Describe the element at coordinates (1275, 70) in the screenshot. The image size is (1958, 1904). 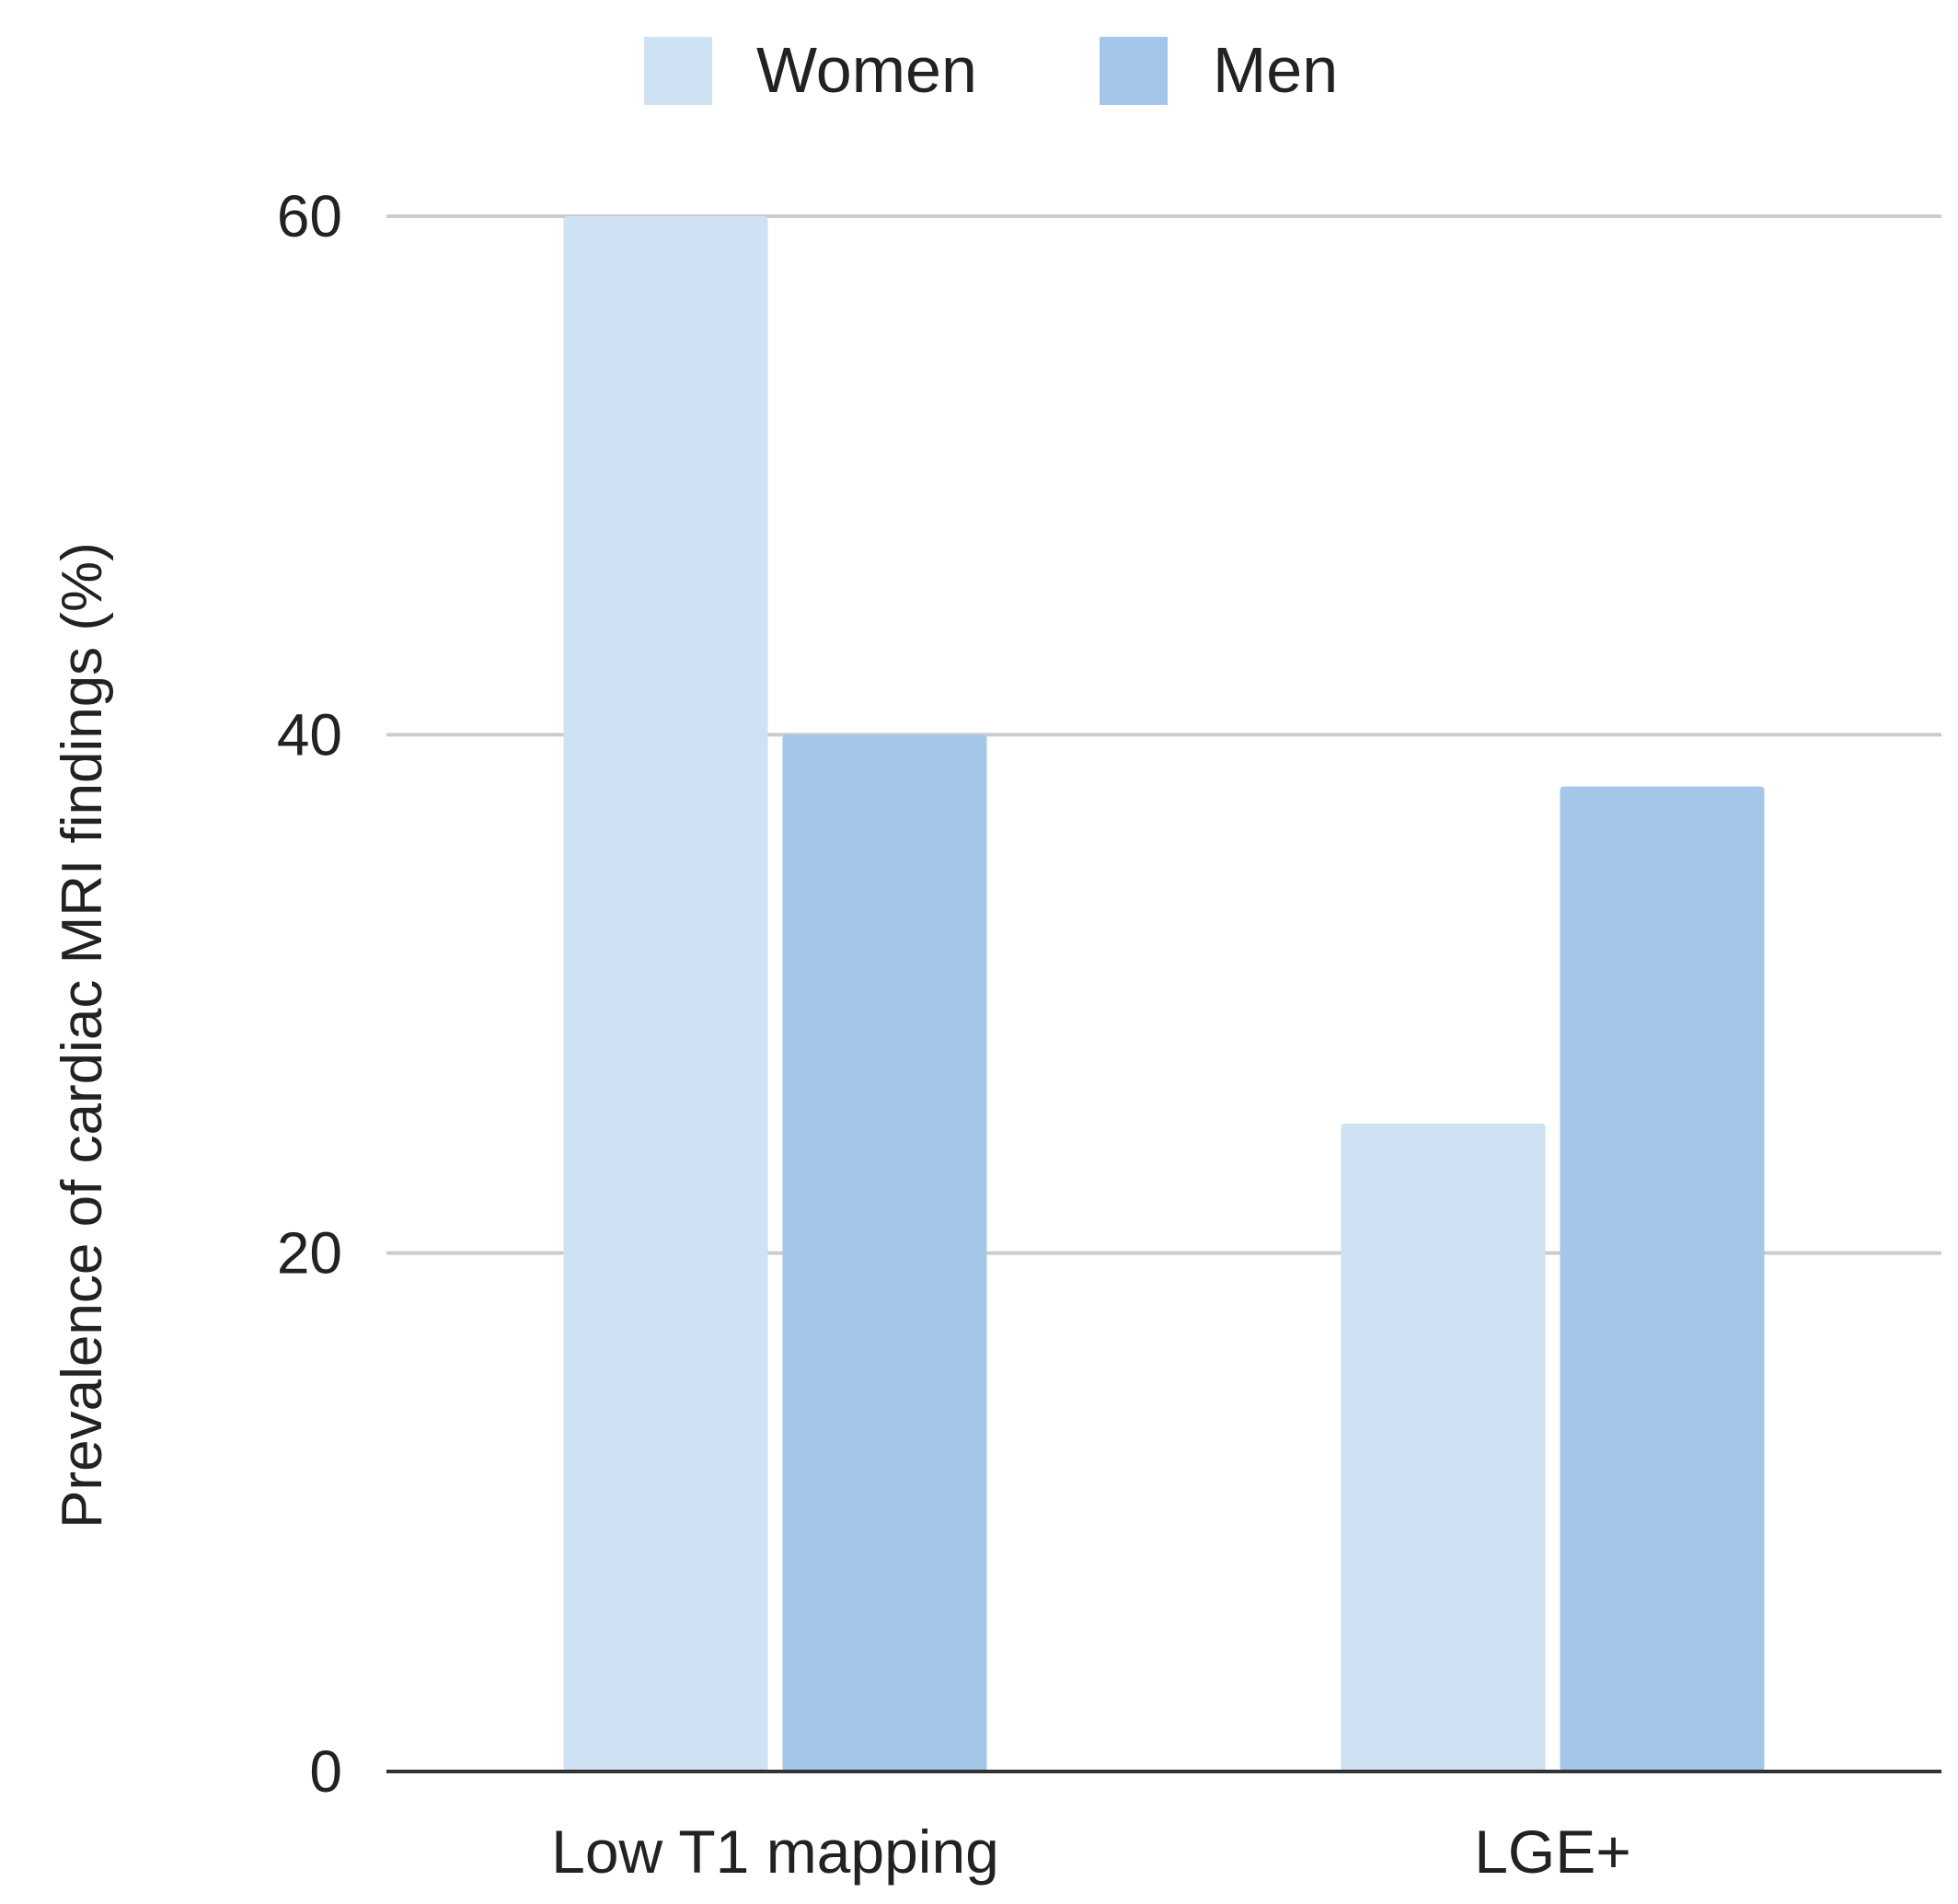
I see `legend-label-men: Men` at that location.